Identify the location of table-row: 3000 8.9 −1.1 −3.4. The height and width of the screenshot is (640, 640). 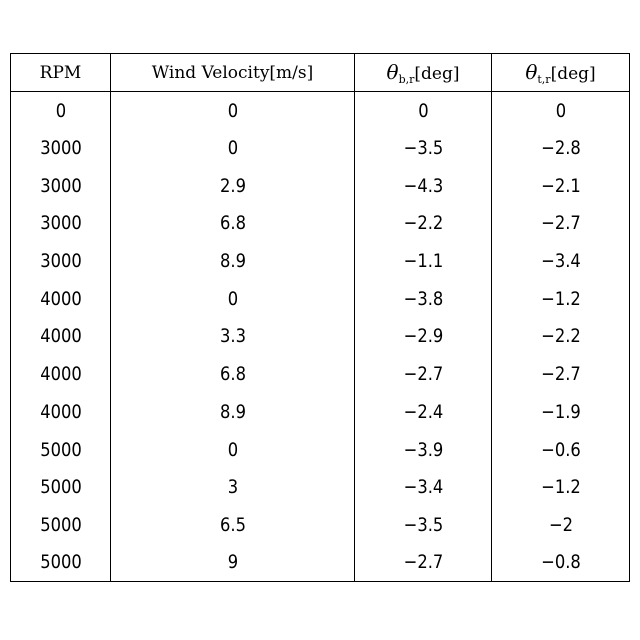
(320, 261).